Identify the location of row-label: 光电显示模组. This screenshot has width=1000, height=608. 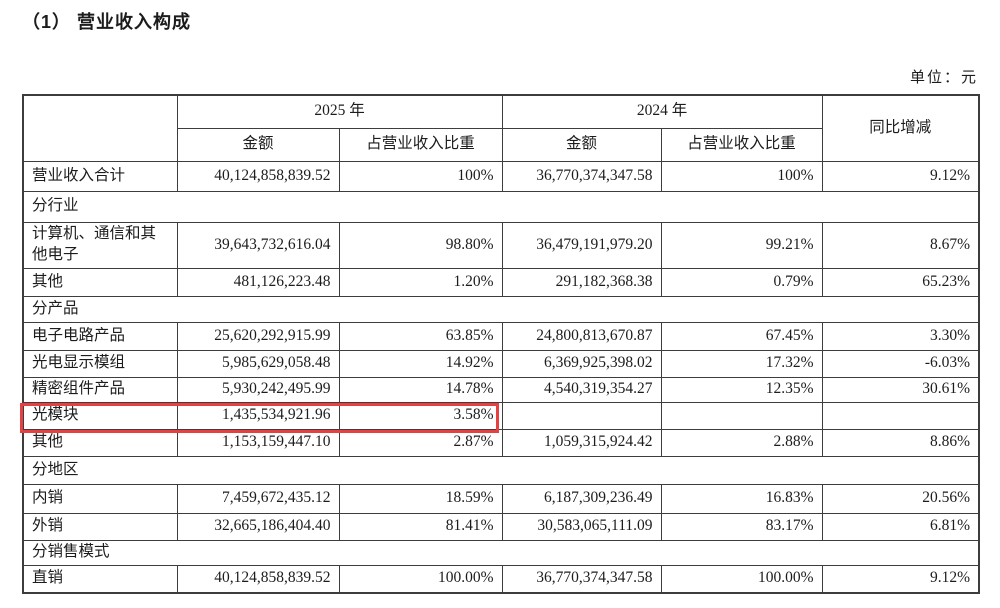
(100, 363).